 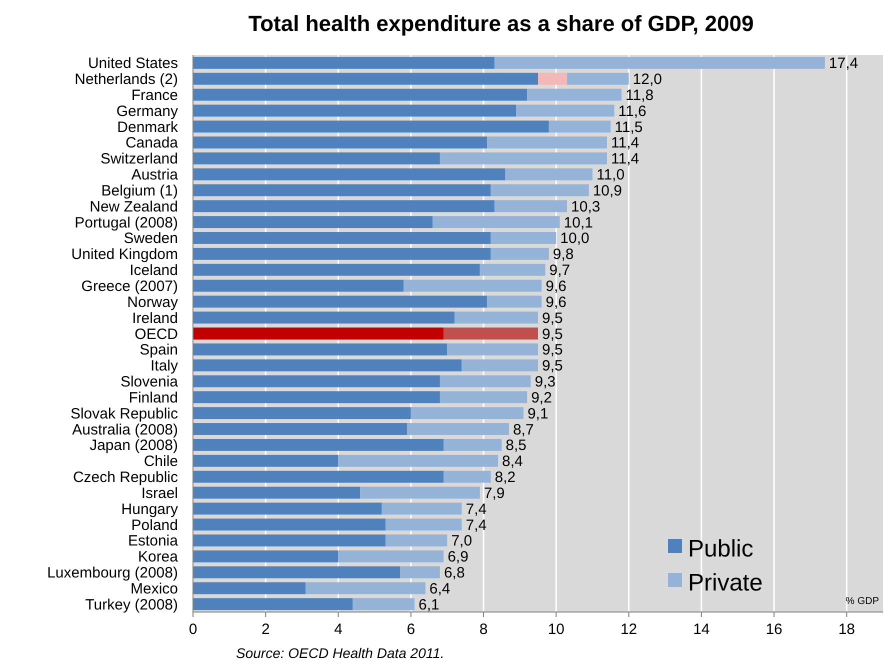 What do you see at coordinates (505, 477) in the screenshot?
I see `total-label: 8,2` at bounding box center [505, 477].